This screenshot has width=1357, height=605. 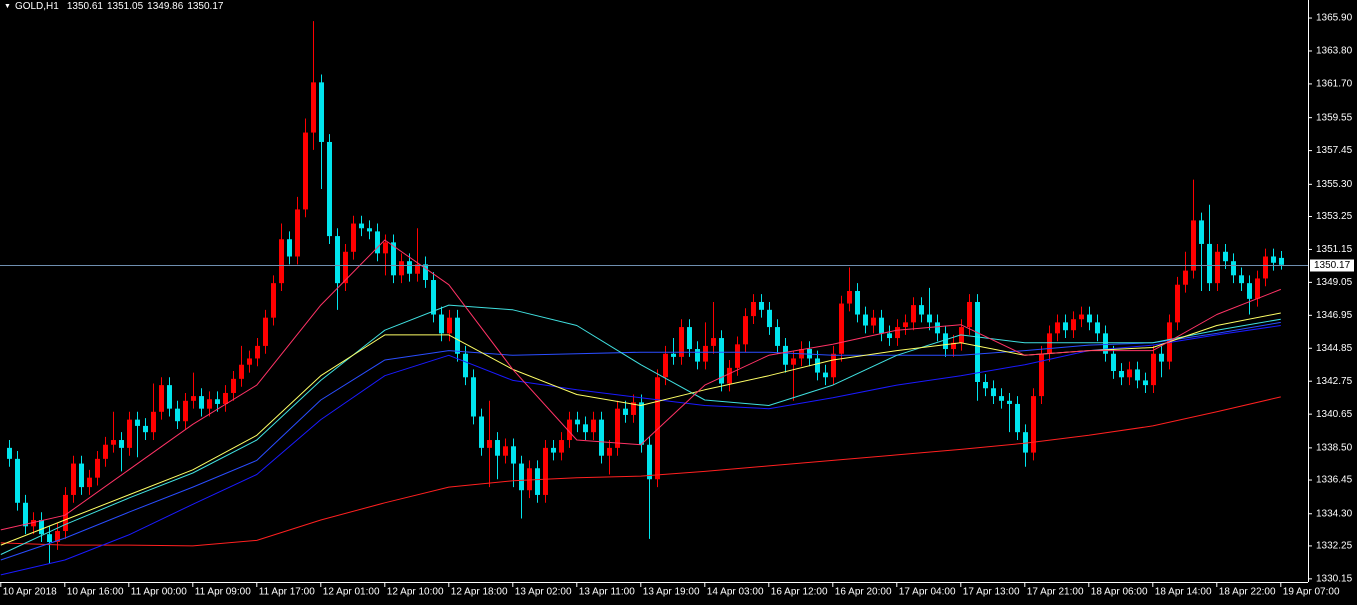 What do you see at coordinates (1119, 592) in the screenshot?
I see `x-tick-label: 18 Apr 06:00` at bounding box center [1119, 592].